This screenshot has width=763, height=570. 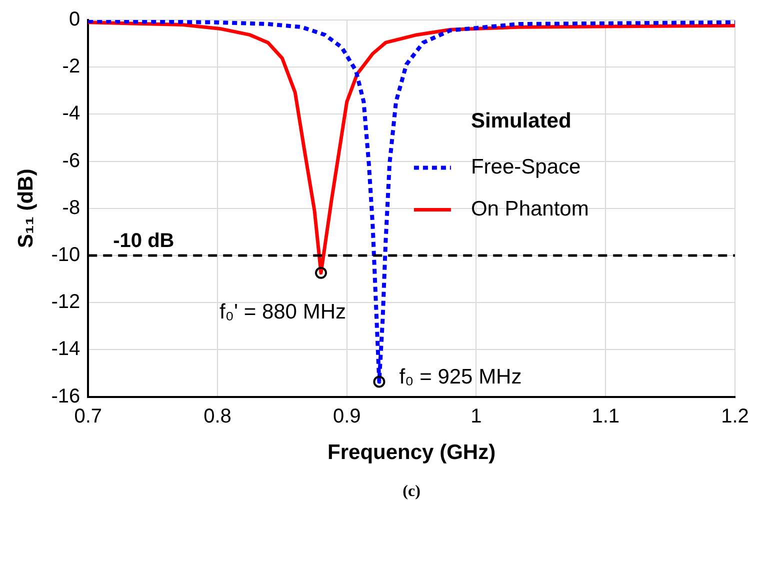 I want to click on y-tick-label: -4, so click(x=71, y=113).